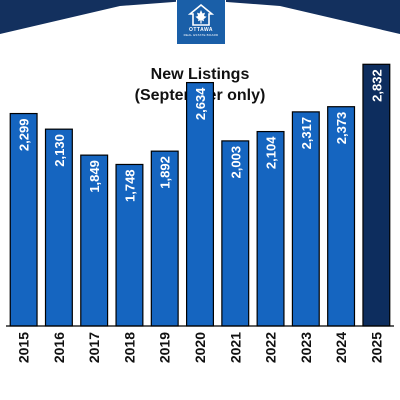 This screenshot has height=400, width=400. What do you see at coordinates (235, 162) in the screenshot?
I see `value-label-2021: 2,003` at bounding box center [235, 162].